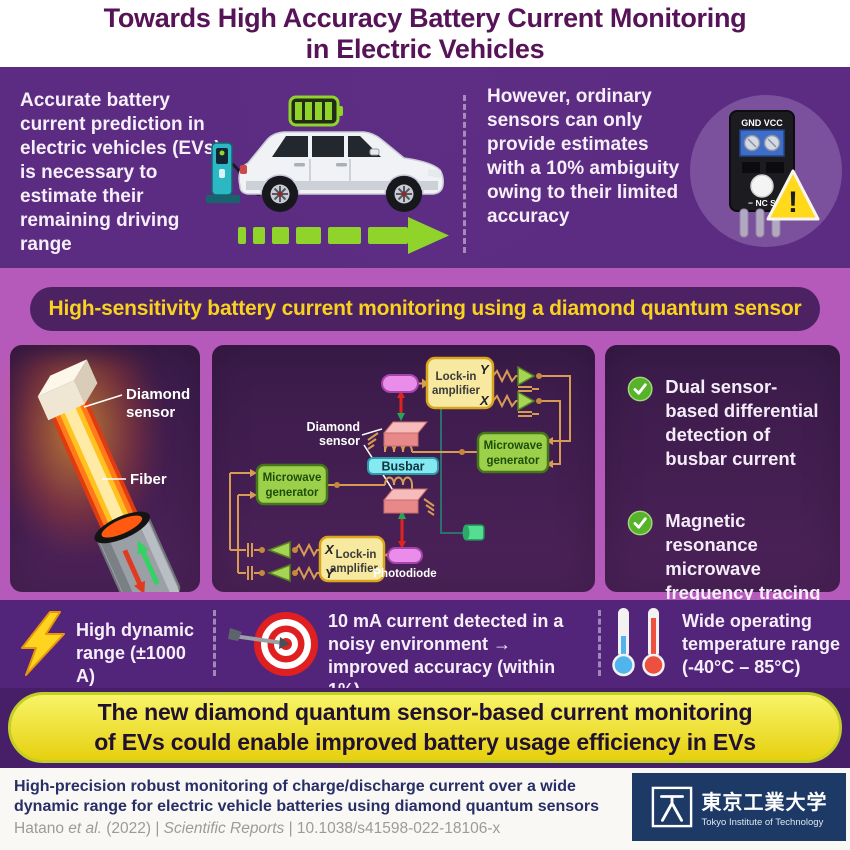 Image resolution: width=850 pixels, height=850 pixels. What do you see at coordinates (405, 501) in the screenshot?
I see `diamond-sensor-block-bottom` at bounding box center [405, 501].